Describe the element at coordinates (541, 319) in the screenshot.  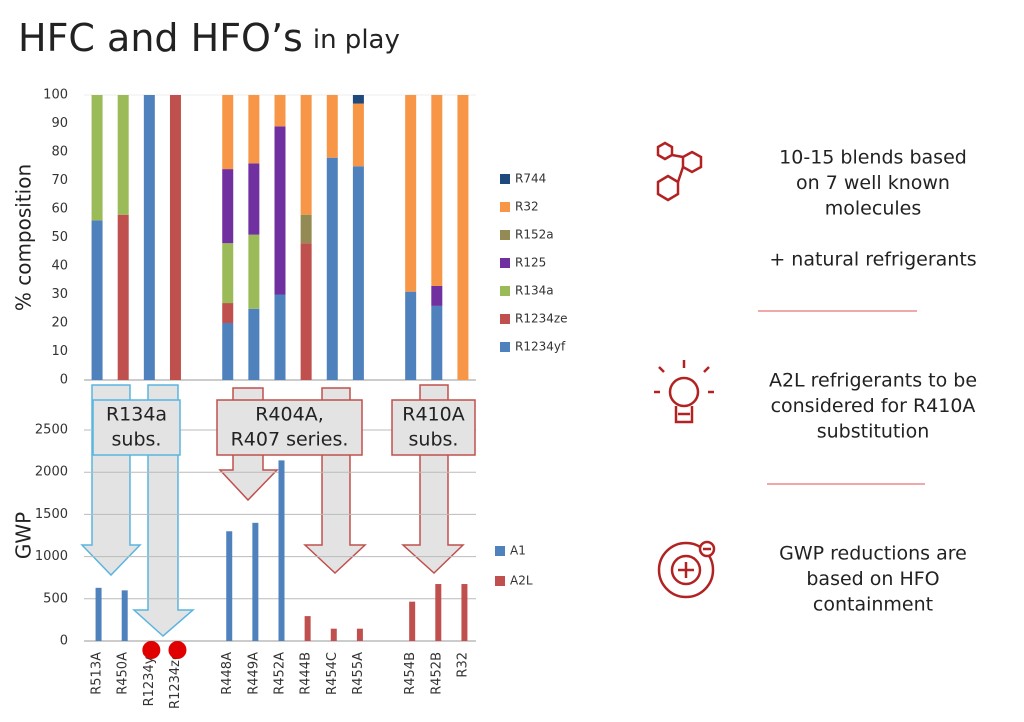
I see `legend-label: R1234ze` at that location.